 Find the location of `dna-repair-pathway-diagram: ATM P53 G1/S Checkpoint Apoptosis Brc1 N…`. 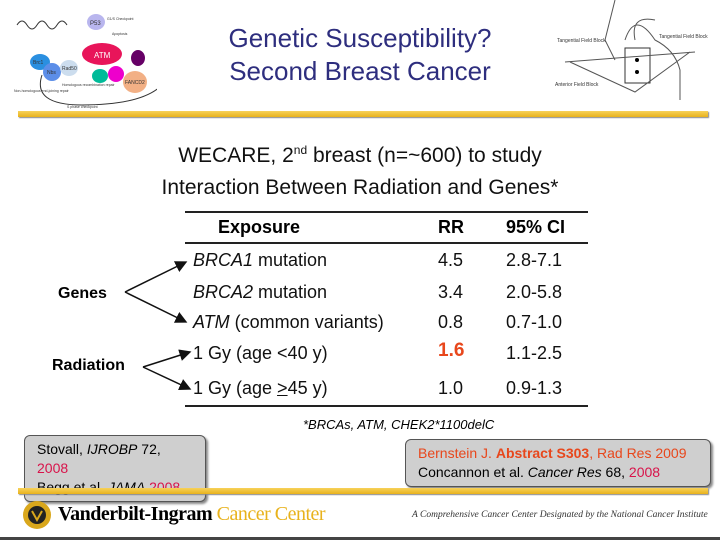

dna-repair-pathway-diagram: ATM P53 G1/S Checkpoint Apoptosis Brc1 N… is located at coordinates (85, 61).